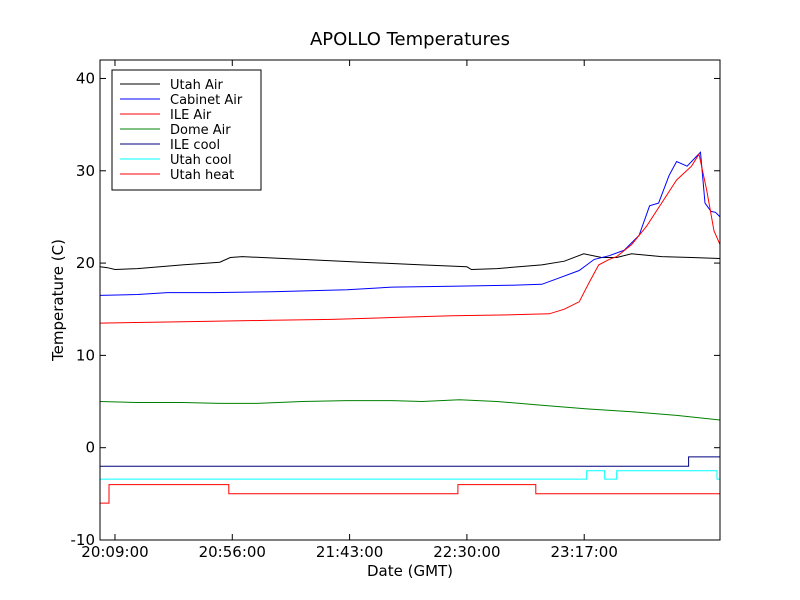  I want to click on y-tick-label: 10, so click(85, 355).